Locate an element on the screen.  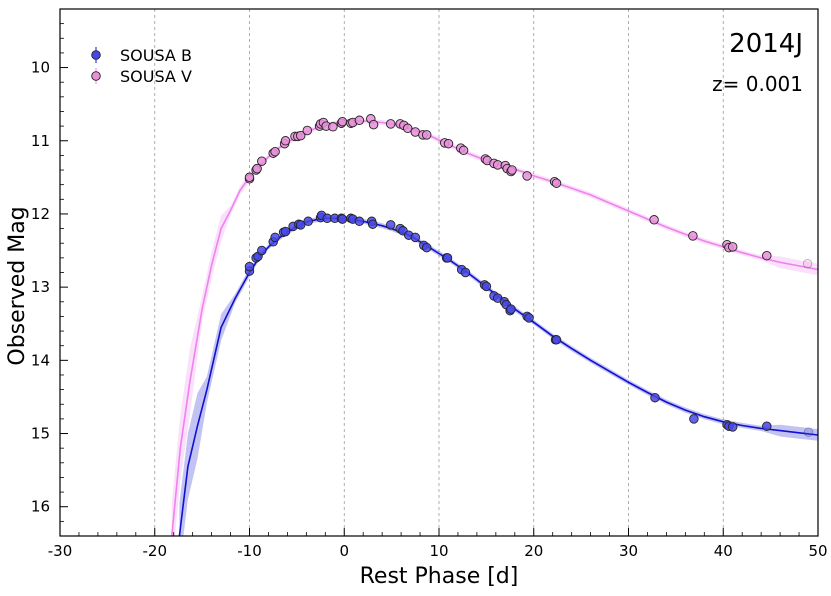
legend-label-v: SOUSA V is located at coordinates (156, 76).